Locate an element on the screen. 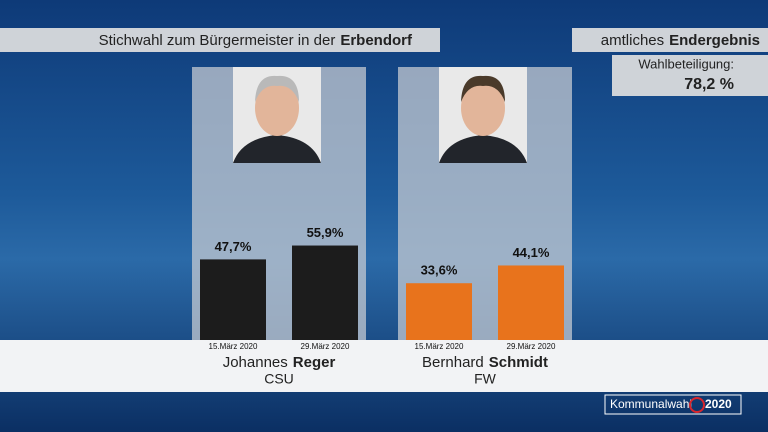 Image resolution: width=768 pixels, height=432 pixels. candidate-name: Johannes Reger is located at coordinates (279, 362).